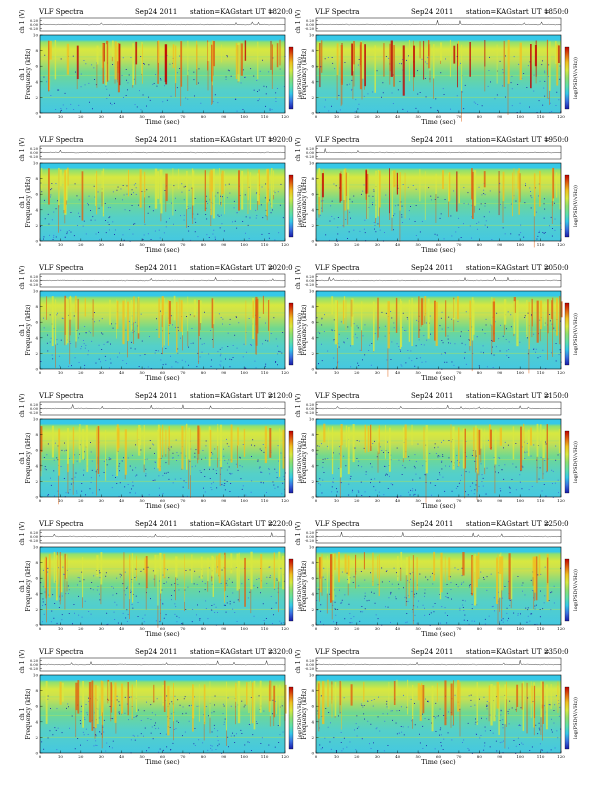  What do you see at coordinates (299, 590) in the screenshot?
I see `colorbar-label: log(PSD(V/√Hz))` at bounding box center [299, 590].